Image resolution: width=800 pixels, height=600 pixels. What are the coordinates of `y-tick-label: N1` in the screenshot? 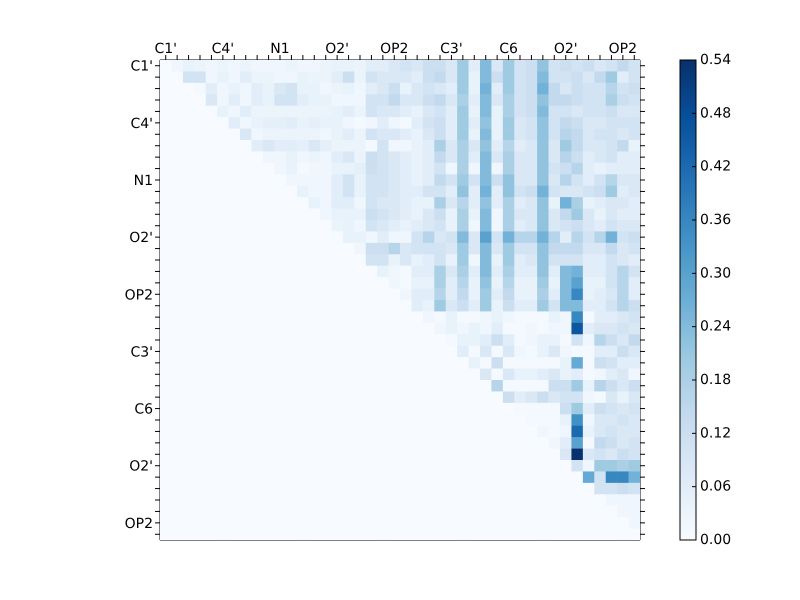 It's located at (143, 180).